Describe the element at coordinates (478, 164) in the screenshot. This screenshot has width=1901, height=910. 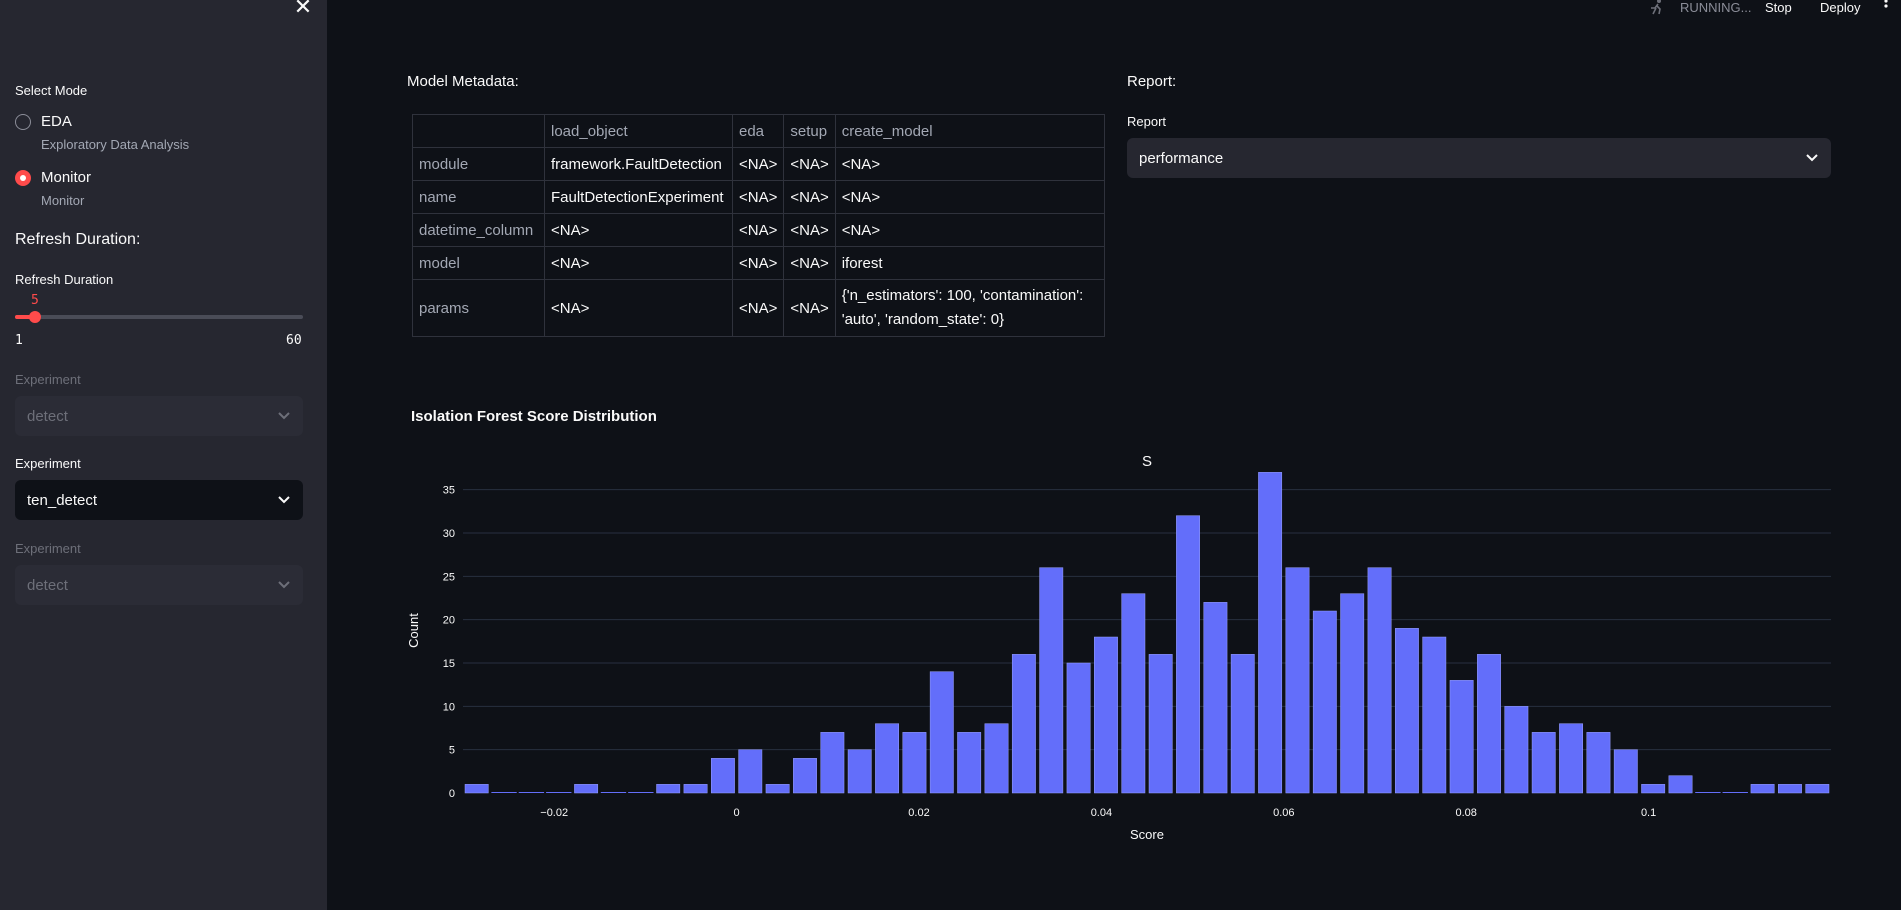
I see `table-row-header: module` at that location.